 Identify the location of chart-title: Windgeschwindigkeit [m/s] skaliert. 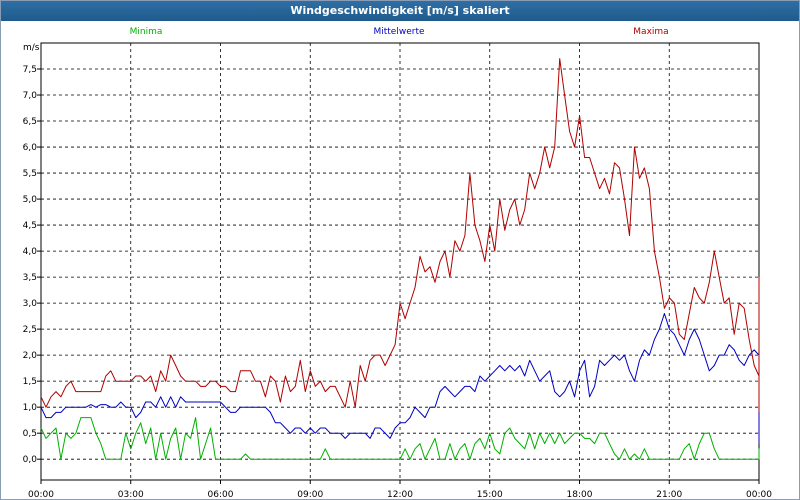
(400, 11).